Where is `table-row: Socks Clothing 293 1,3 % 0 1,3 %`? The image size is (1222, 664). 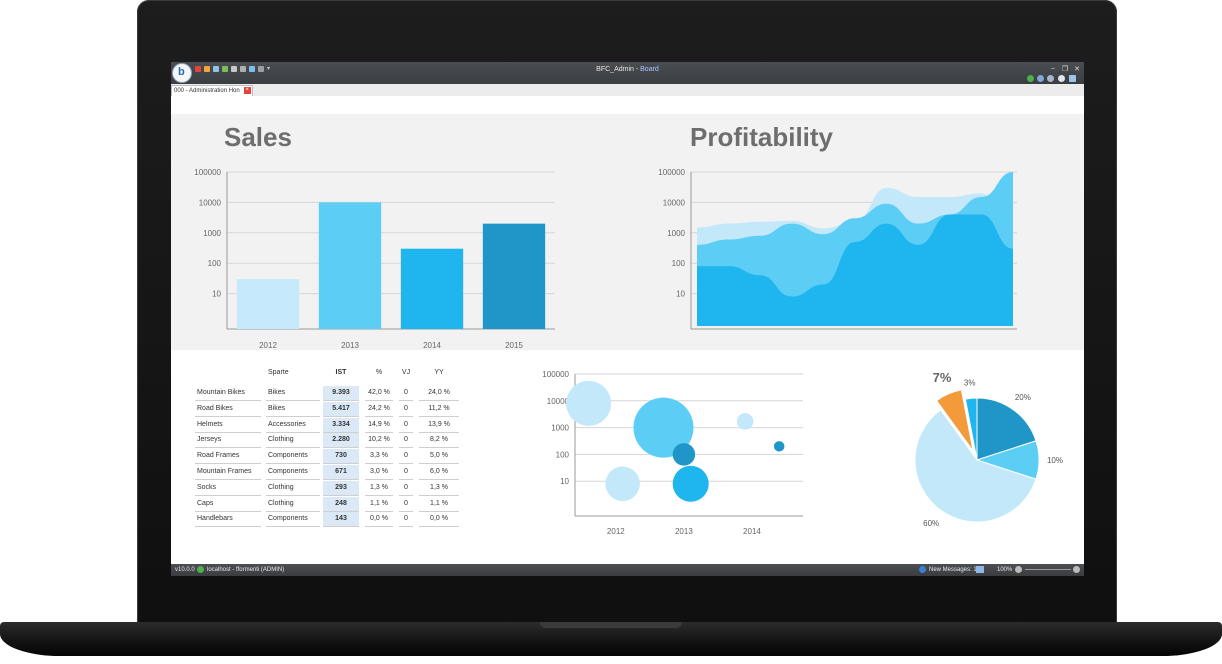 table-row: Socks Clothing 293 1,3 % 0 1,3 % is located at coordinates (330, 488).